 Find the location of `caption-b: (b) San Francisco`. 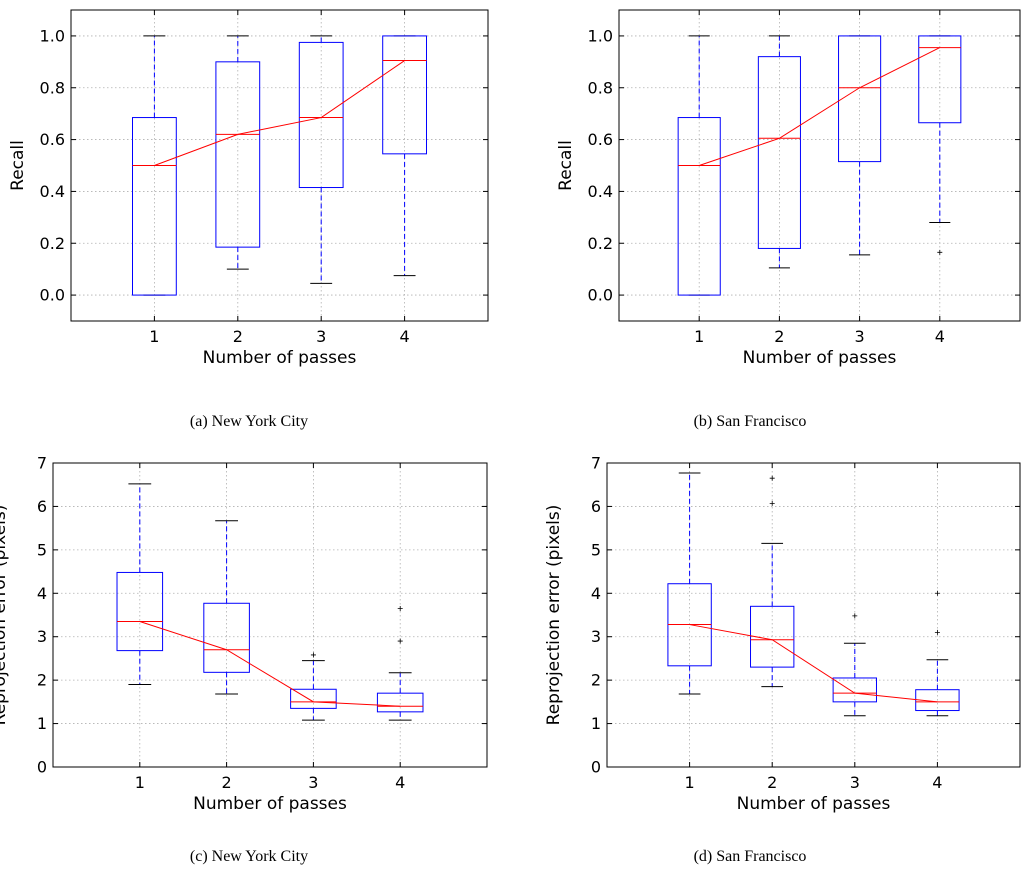

caption-b: (b) San Francisco is located at coordinates (750, 421).